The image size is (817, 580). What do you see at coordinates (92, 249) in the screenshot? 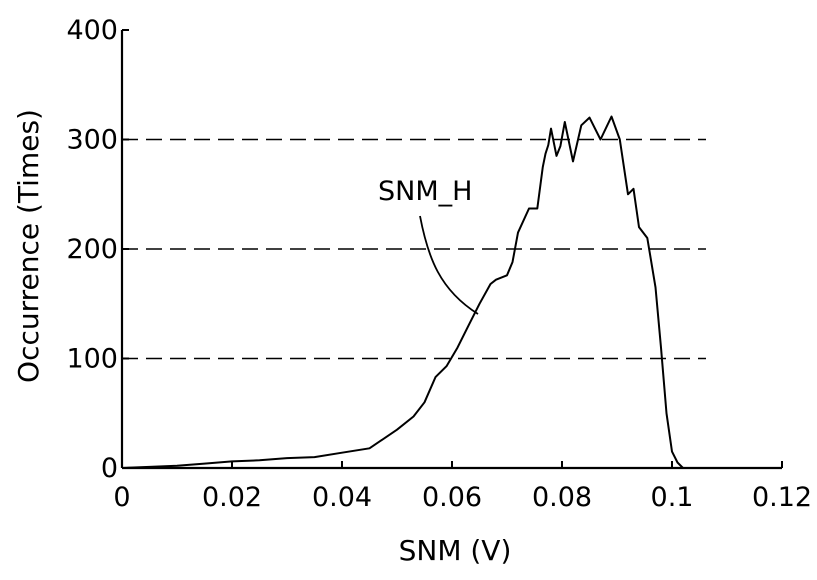
I see `y-tick-label: 200` at bounding box center [92, 249].